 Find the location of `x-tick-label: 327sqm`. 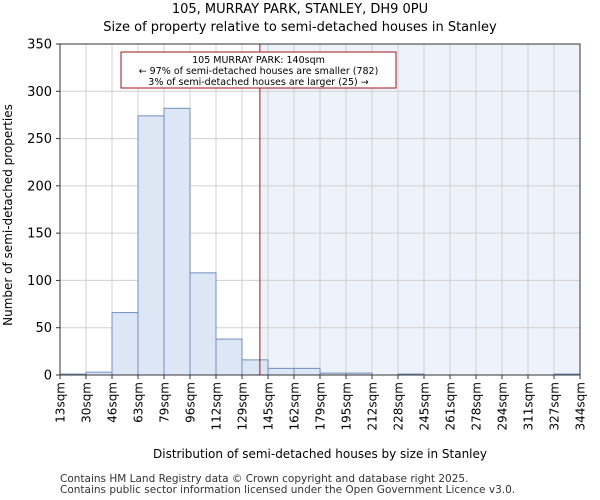

x-tick-label: 327sqm is located at coordinates (555, 406).